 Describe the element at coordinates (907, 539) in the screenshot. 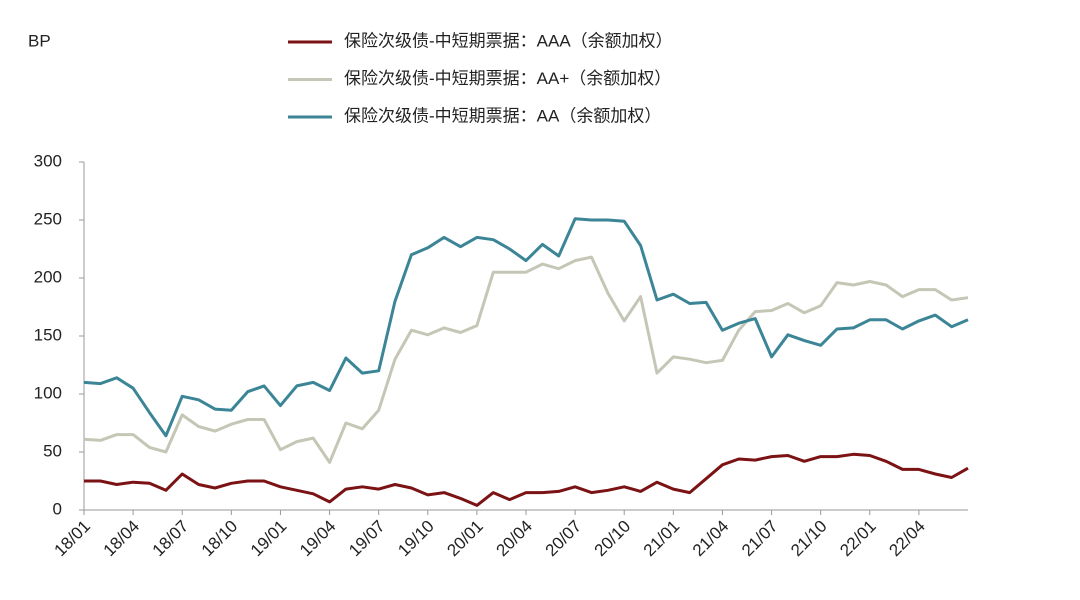

I see `x-tick-label: 22/04` at that location.